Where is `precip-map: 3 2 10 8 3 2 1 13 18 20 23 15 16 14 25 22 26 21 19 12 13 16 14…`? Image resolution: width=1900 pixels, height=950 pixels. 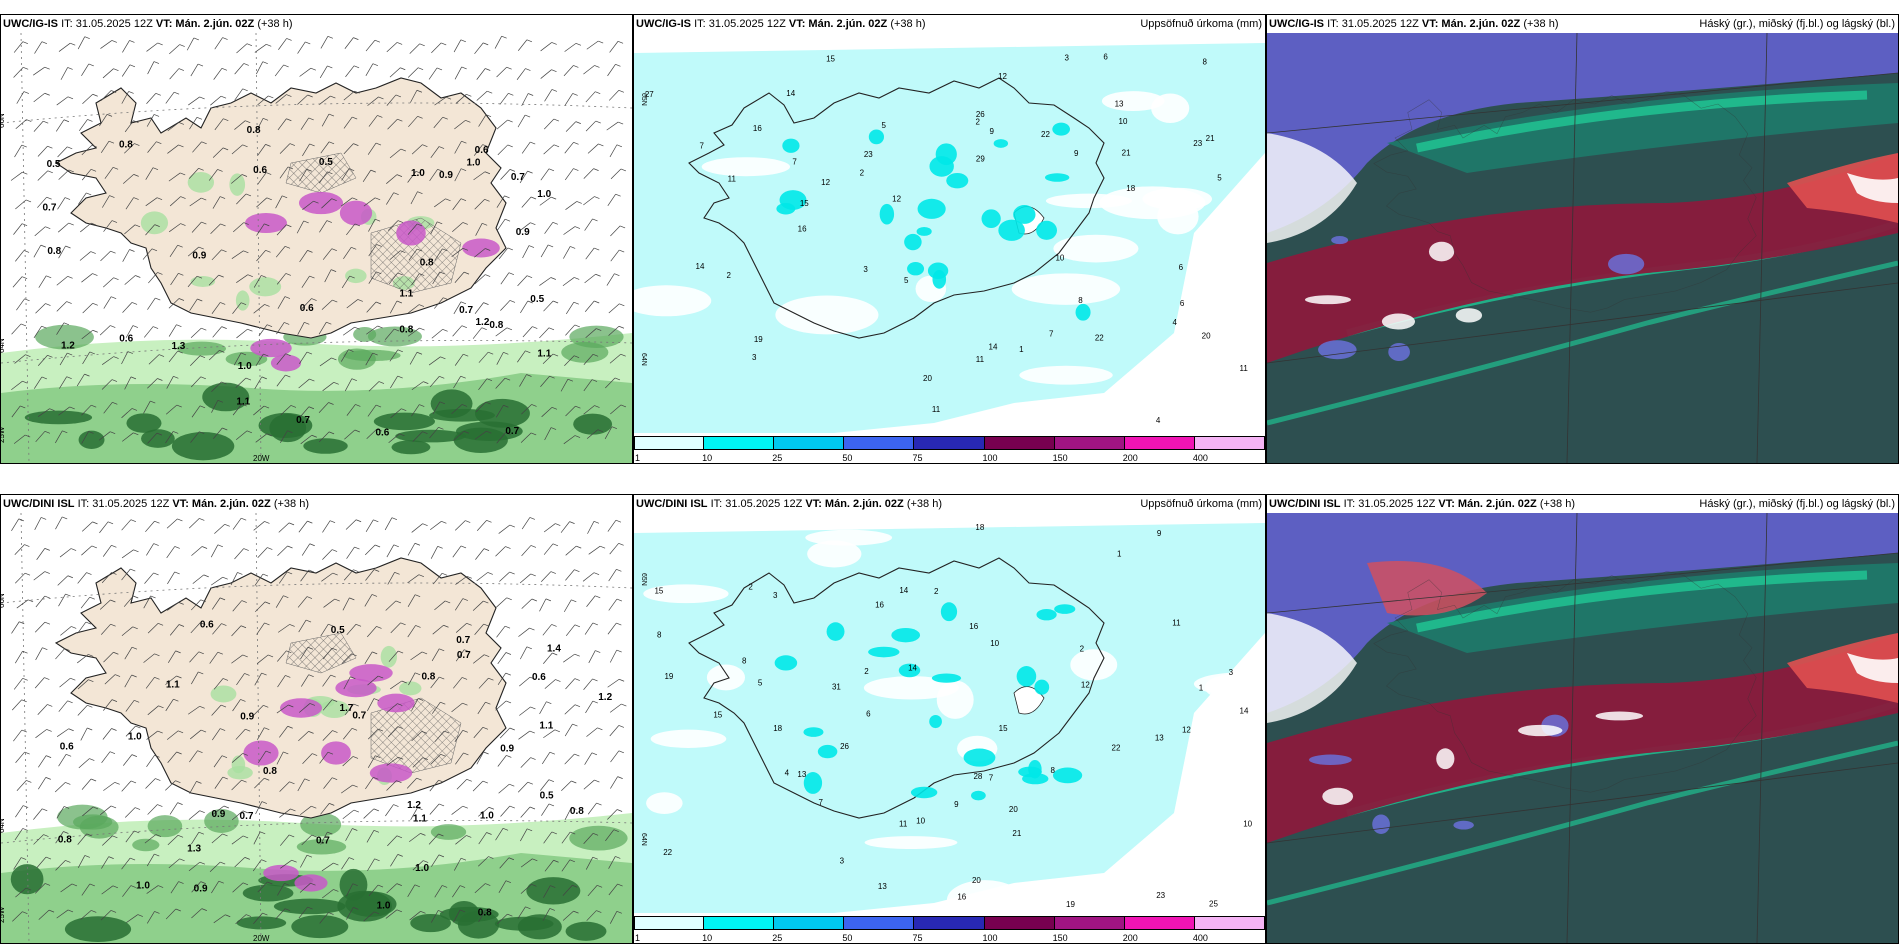
precip-map: 3 2 10 8 3 2 1 13 18 20 23 15 16 14 25 22 26 21 19 12 13 16 14… is located at coordinates (949, 713).